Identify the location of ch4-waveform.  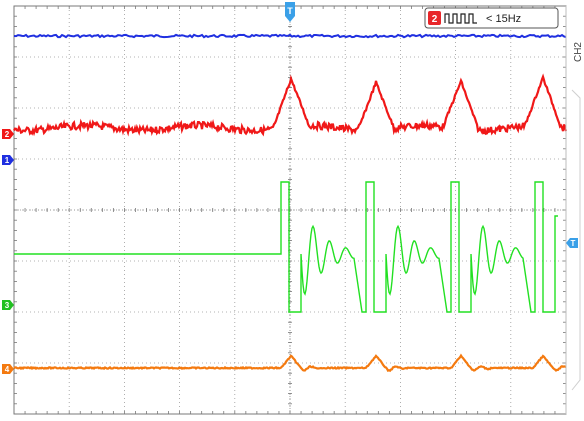
(290, 363).